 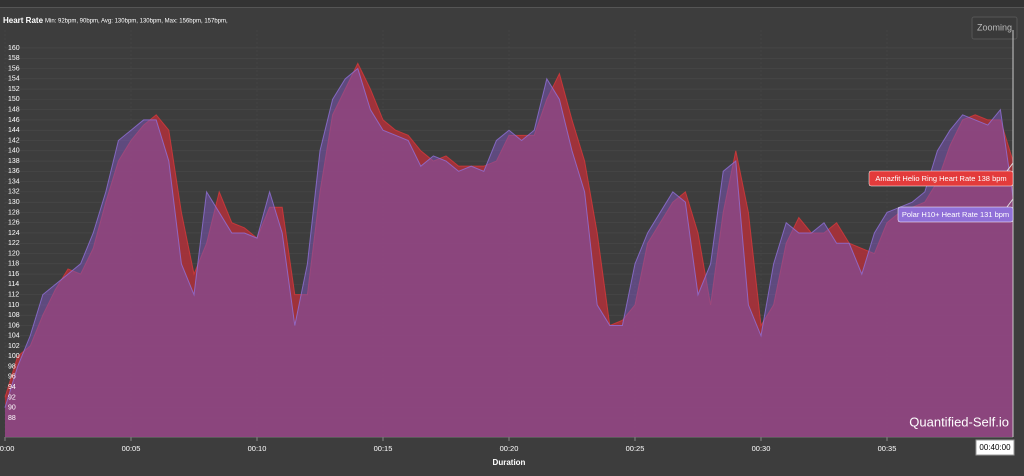 I want to click on x-tick-label: 00:25, so click(x=635, y=448).